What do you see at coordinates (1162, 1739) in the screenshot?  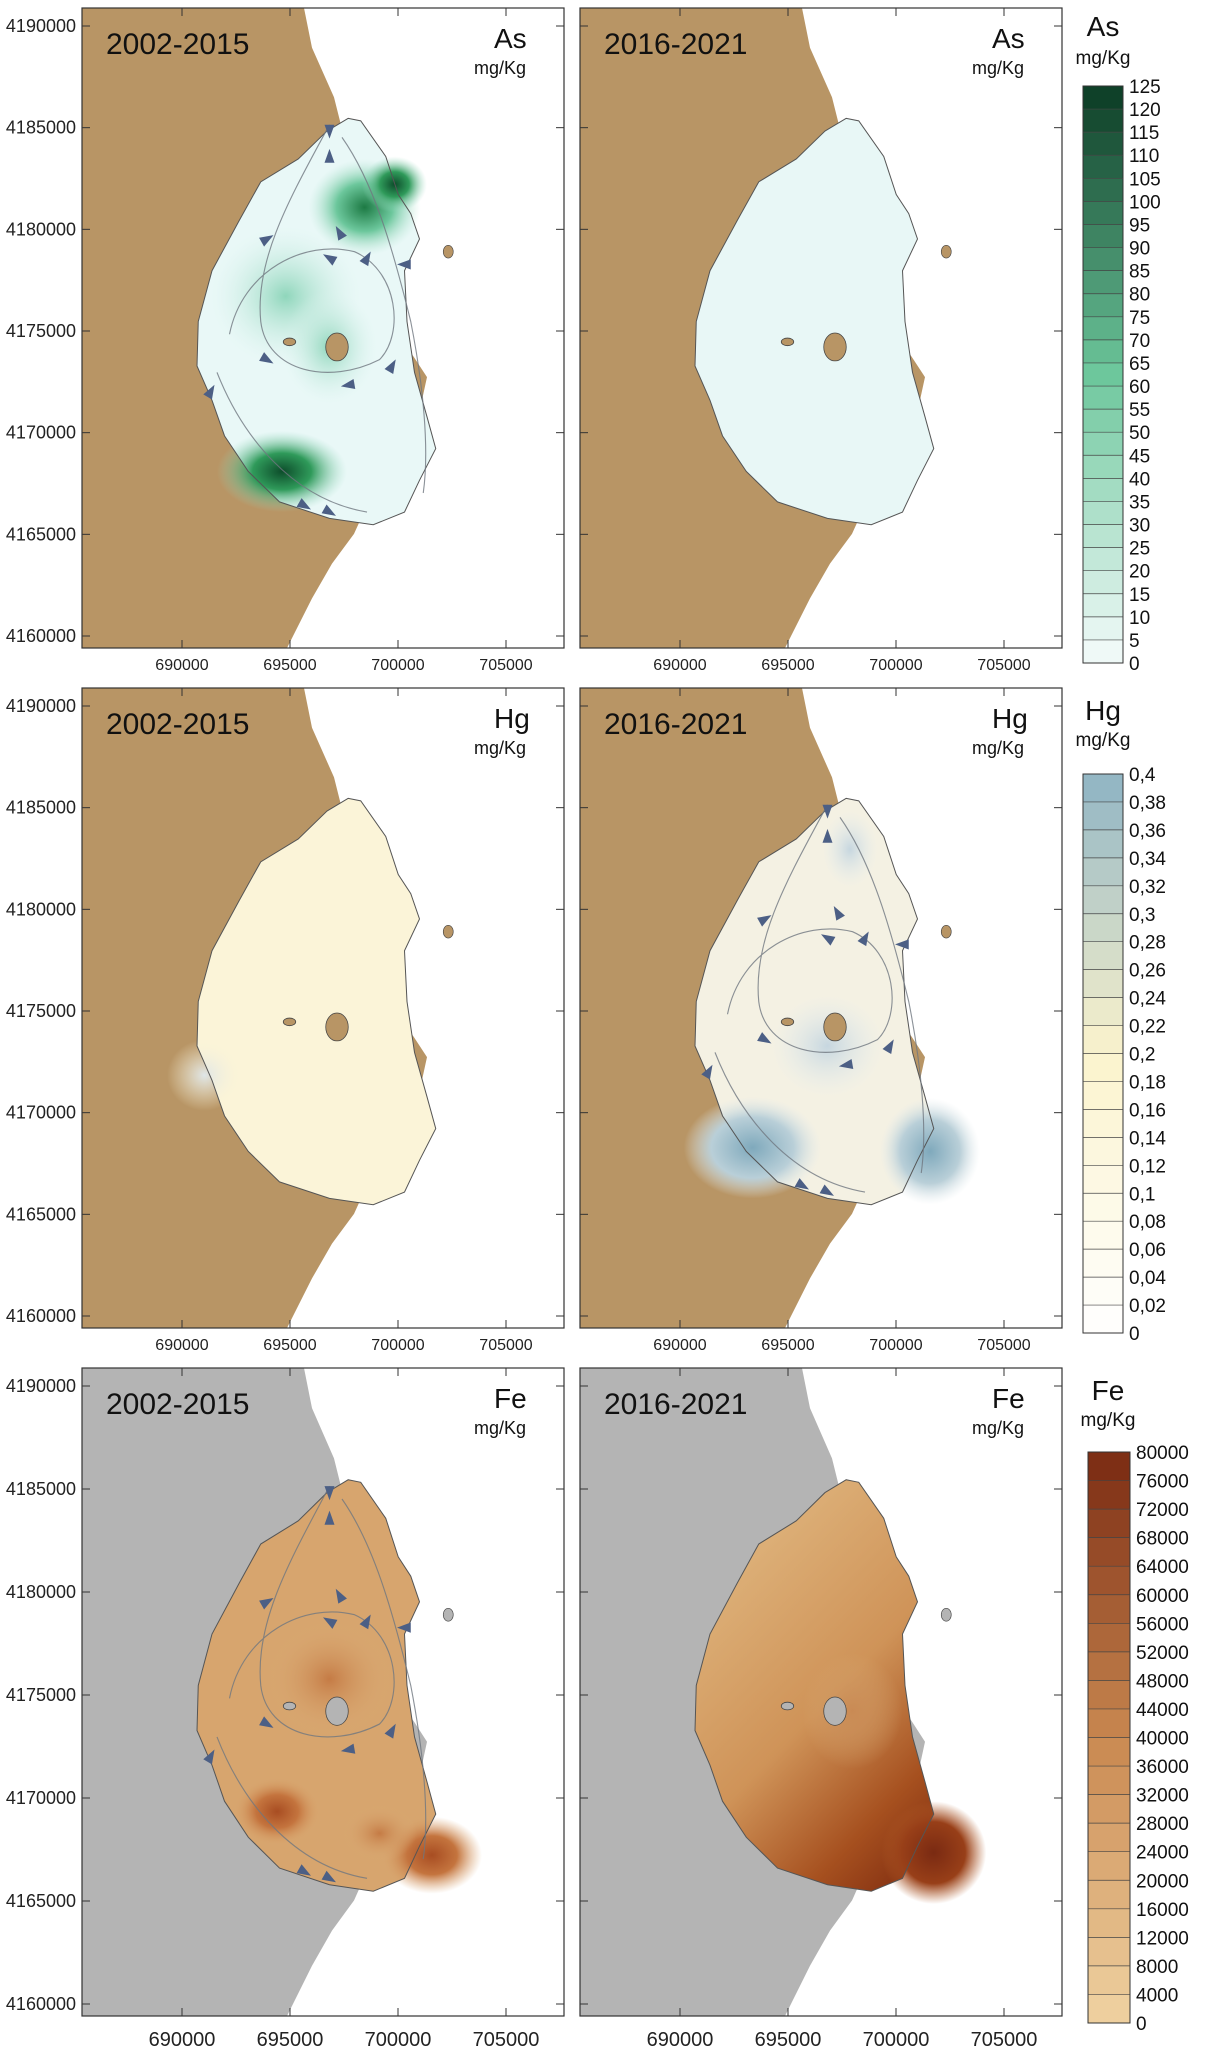 I see `legend-tick-label: 40000` at bounding box center [1162, 1739].